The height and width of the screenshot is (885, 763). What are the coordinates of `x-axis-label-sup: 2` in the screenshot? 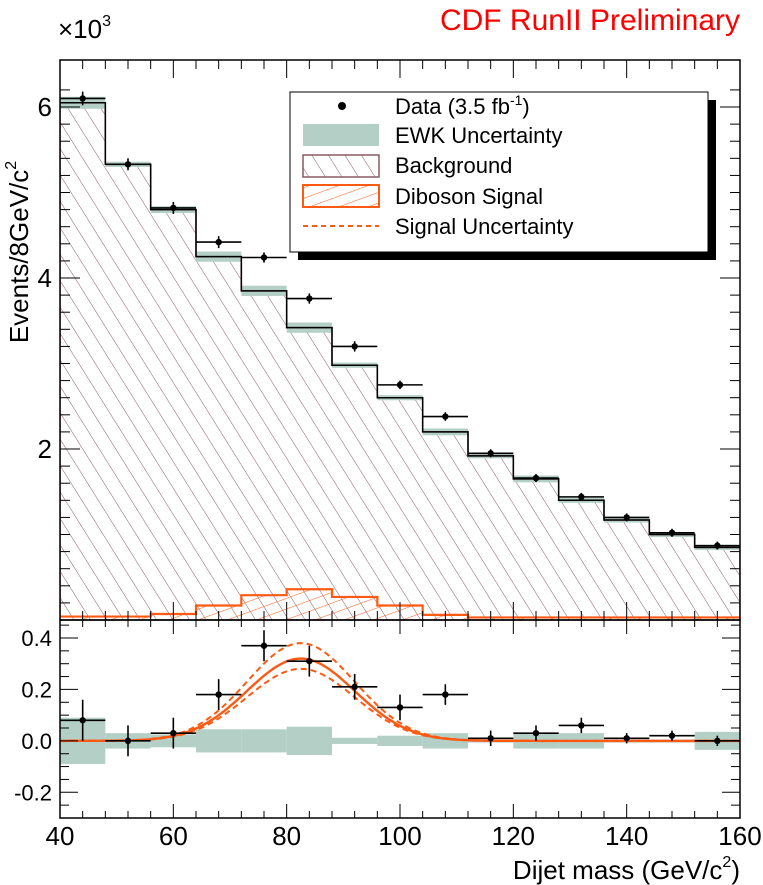 It's located at (726, 862).